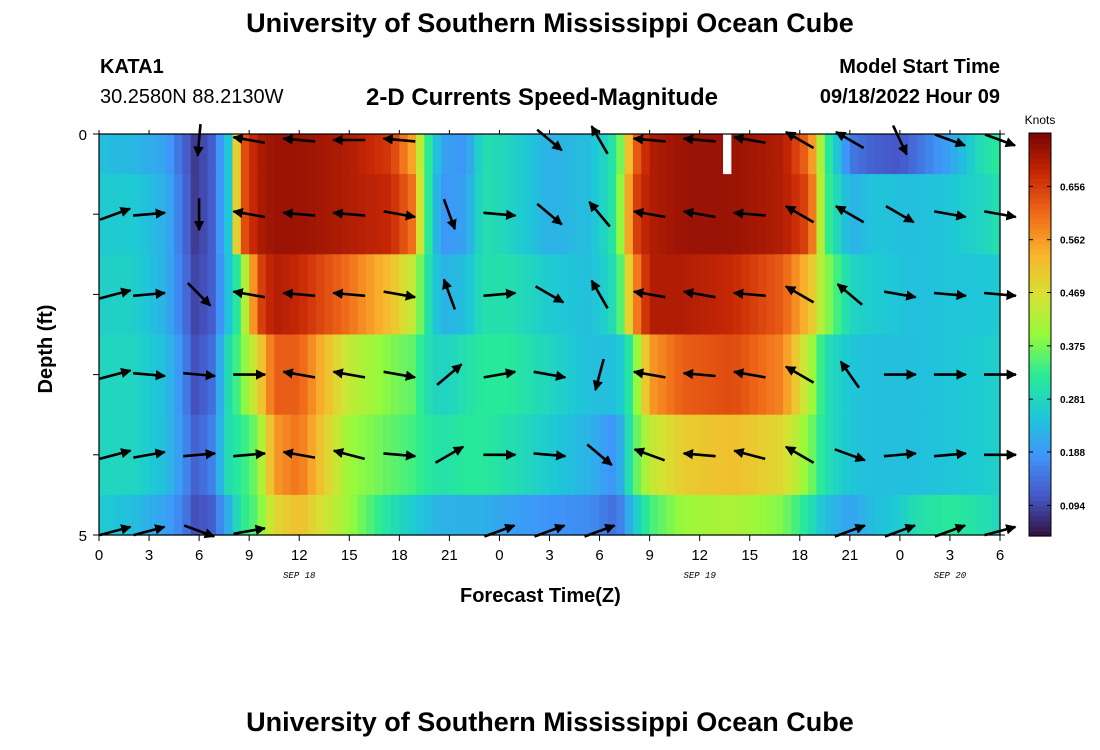 The height and width of the screenshot is (750, 1100). What do you see at coordinates (542, 97) in the screenshot?
I see `product-title: 2-D Currents Speed-Magnitude` at bounding box center [542, 97].